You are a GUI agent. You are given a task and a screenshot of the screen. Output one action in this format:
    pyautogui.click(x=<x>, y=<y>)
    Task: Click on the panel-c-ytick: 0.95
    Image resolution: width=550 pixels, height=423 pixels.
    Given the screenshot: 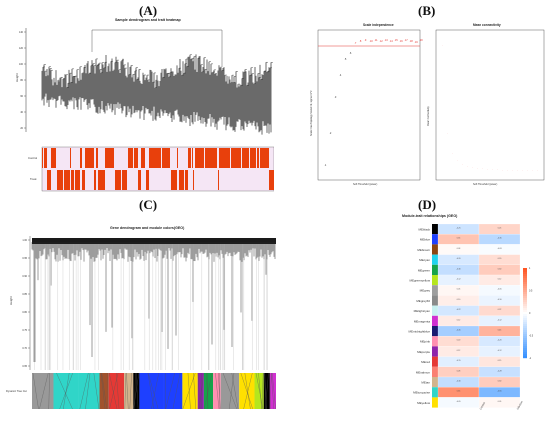 What is the action you would take?
    pyautogui.click(x=24, y=258)
    